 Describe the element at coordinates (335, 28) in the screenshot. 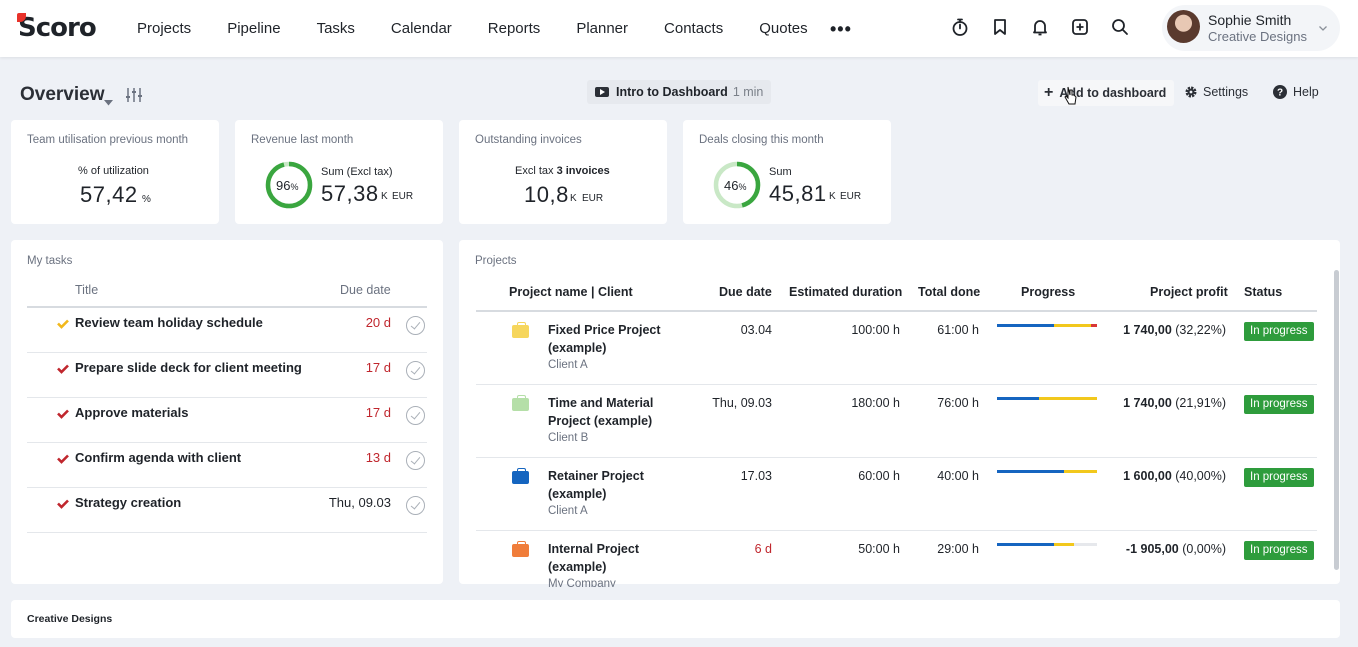

I see `nav-item-tasks: Tasks` at that location.